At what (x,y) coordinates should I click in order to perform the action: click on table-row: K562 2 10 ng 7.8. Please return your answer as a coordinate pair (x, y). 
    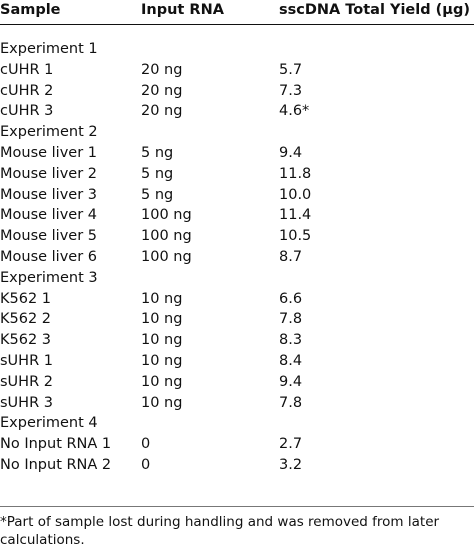
    Looking at the image, I should click on (237, 319).